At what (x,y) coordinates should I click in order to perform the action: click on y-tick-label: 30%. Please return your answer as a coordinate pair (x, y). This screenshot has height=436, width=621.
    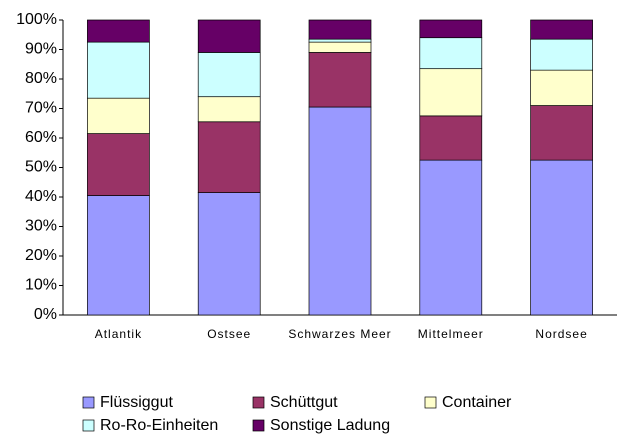
    Looking at the image, I should click on (41, 226).